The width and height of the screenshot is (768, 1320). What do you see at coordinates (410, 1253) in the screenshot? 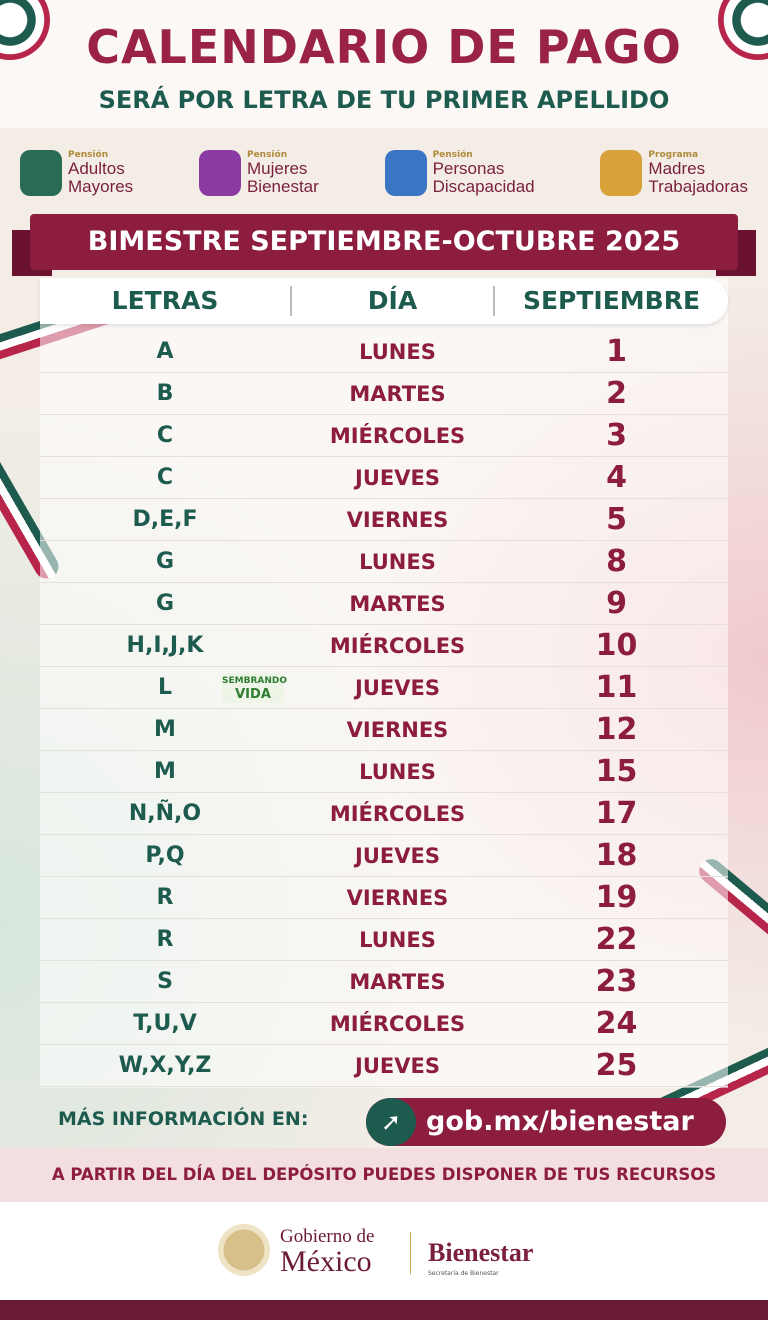
I see `divider` at bounding box center [410, 1253].